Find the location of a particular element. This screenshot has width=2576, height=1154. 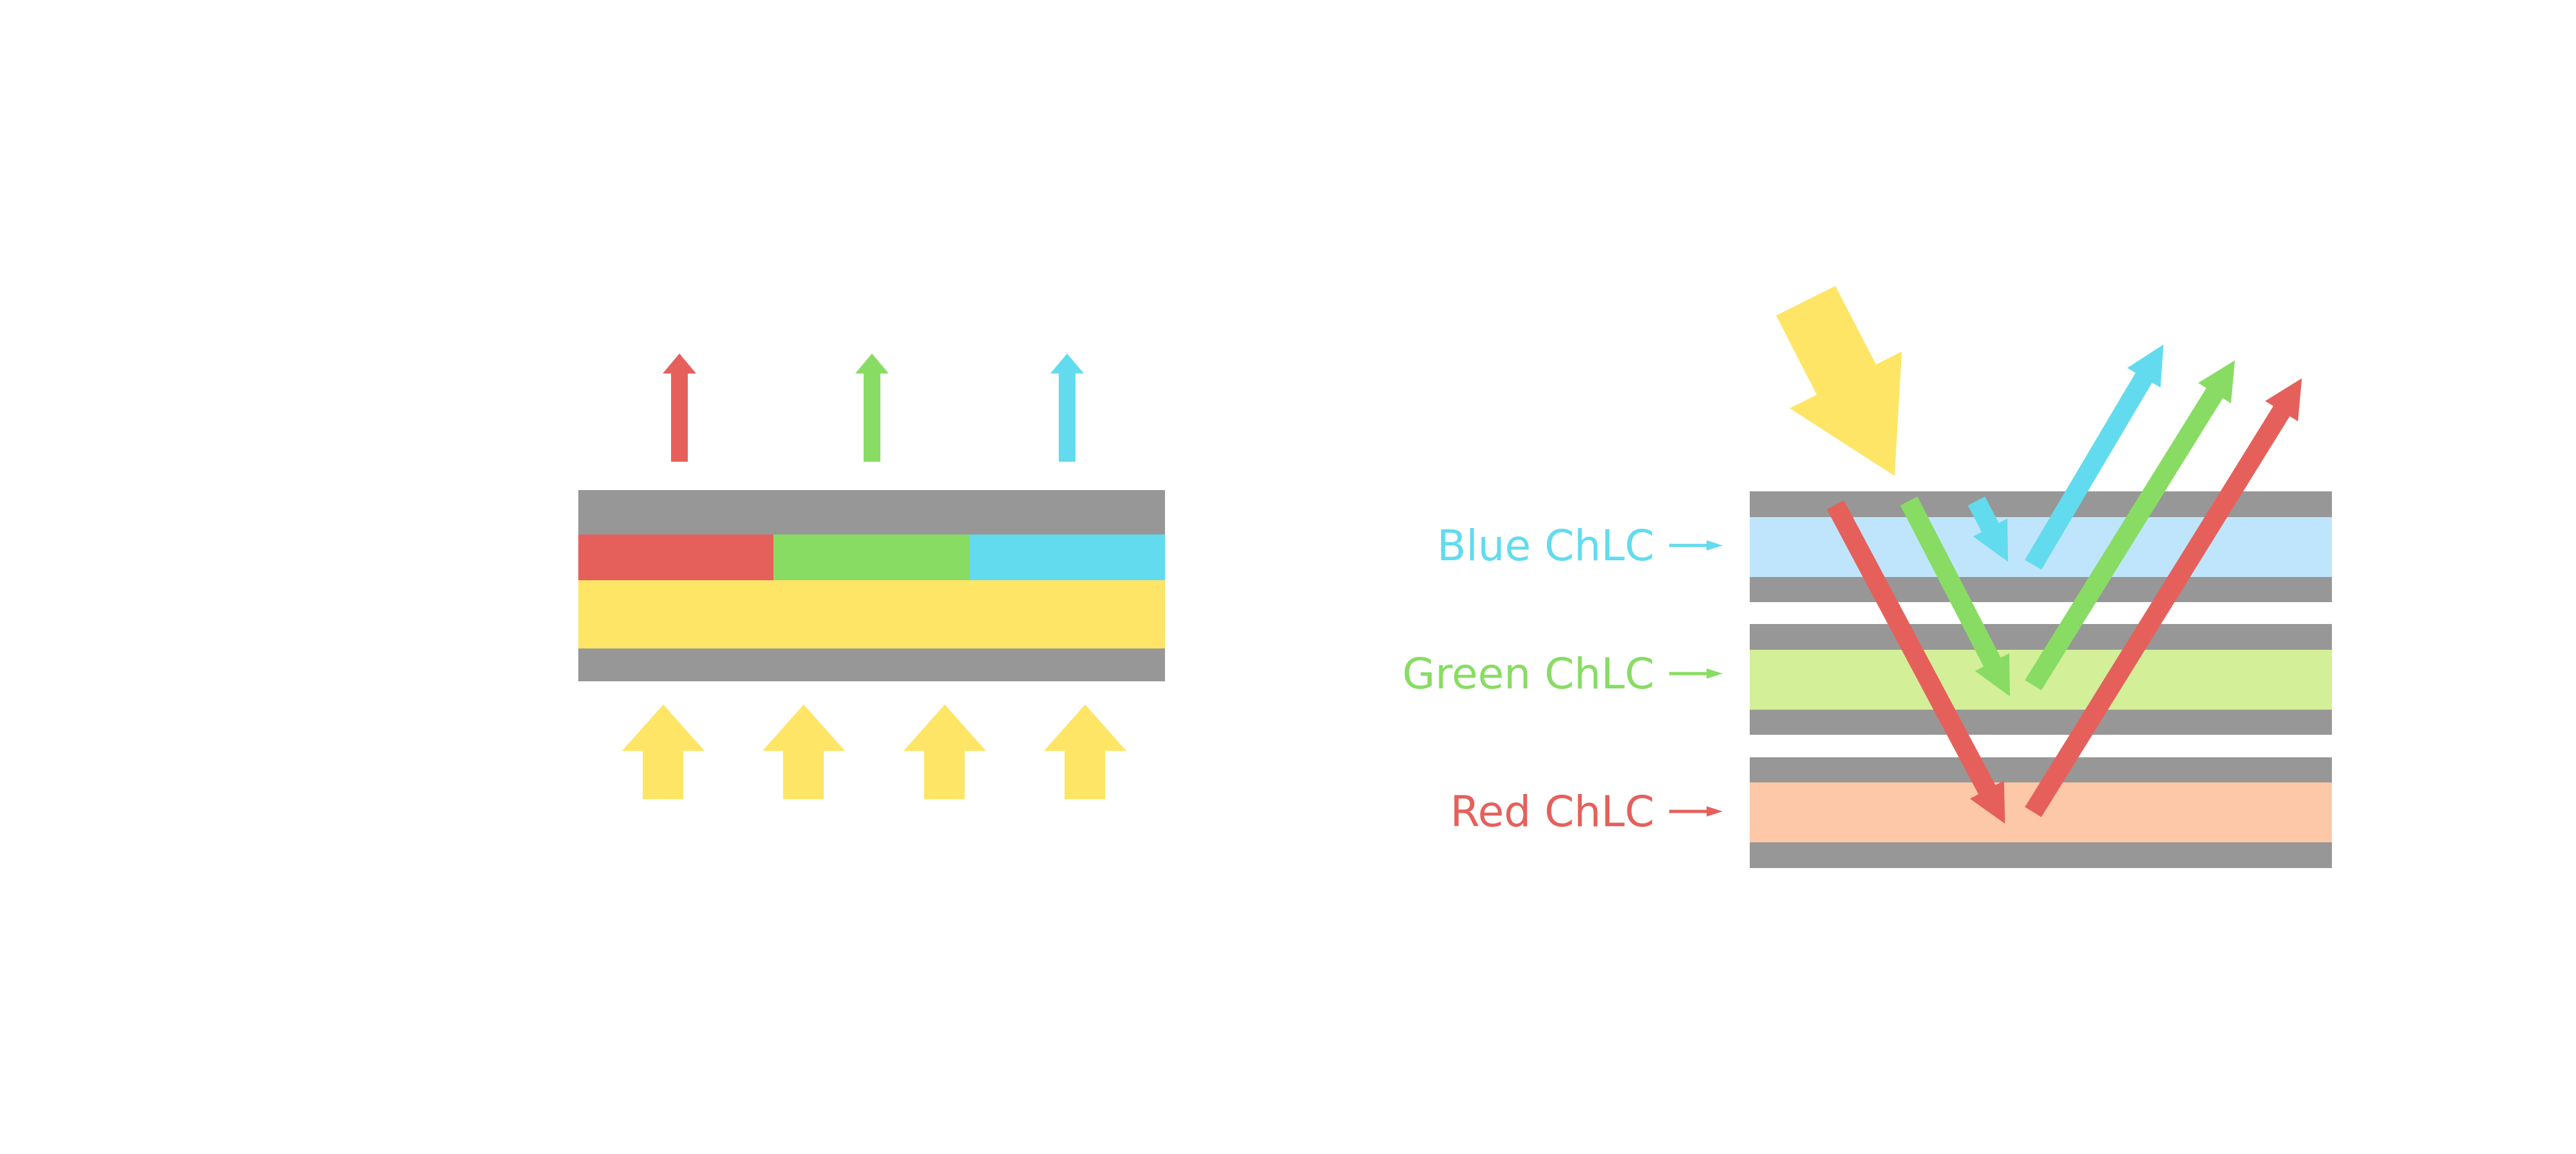

backlight-arrows is located at coordinates (874, 752).